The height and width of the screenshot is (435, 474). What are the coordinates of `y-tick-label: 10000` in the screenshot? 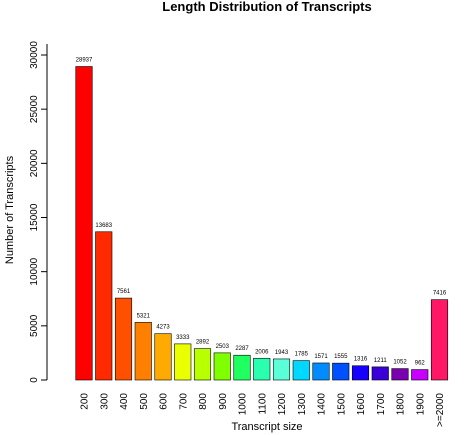 It's located at (34, 271).